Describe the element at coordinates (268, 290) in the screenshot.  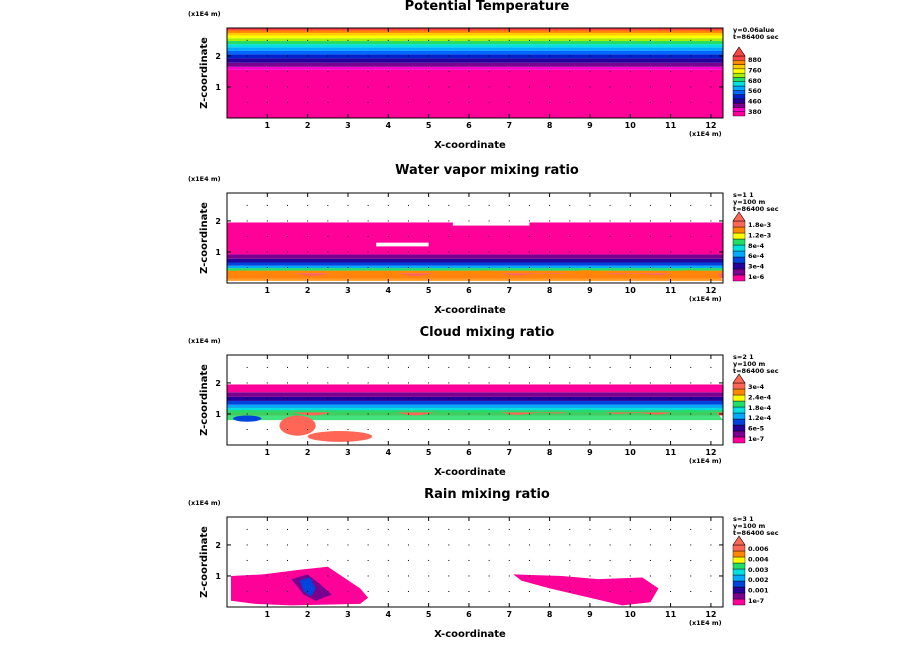
I see `x-tick-label: 1` at that location.